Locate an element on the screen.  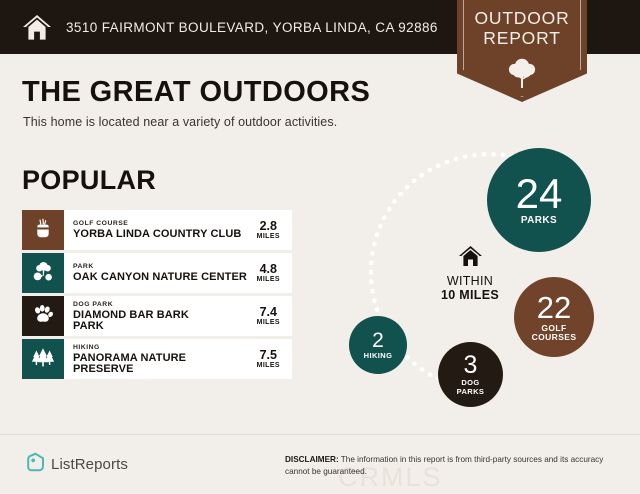
badge-title: OUTDOOR REPORT is located at coordinates (522, 28).